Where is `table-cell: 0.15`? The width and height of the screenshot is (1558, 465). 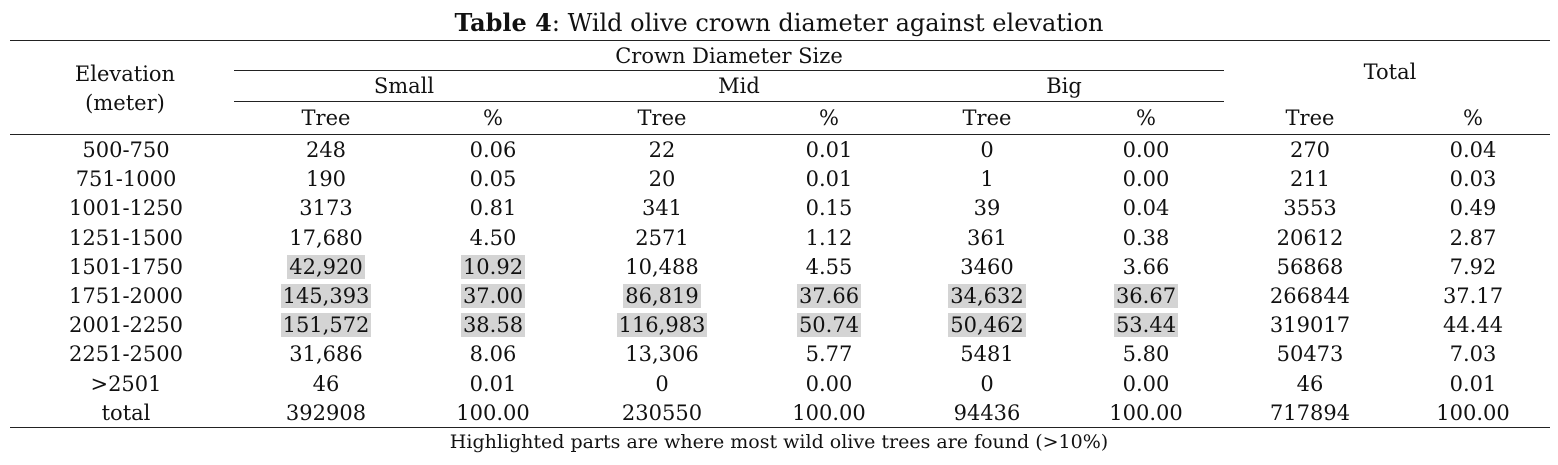
table-cell: 0.15 is located at coordinates (829, 208).